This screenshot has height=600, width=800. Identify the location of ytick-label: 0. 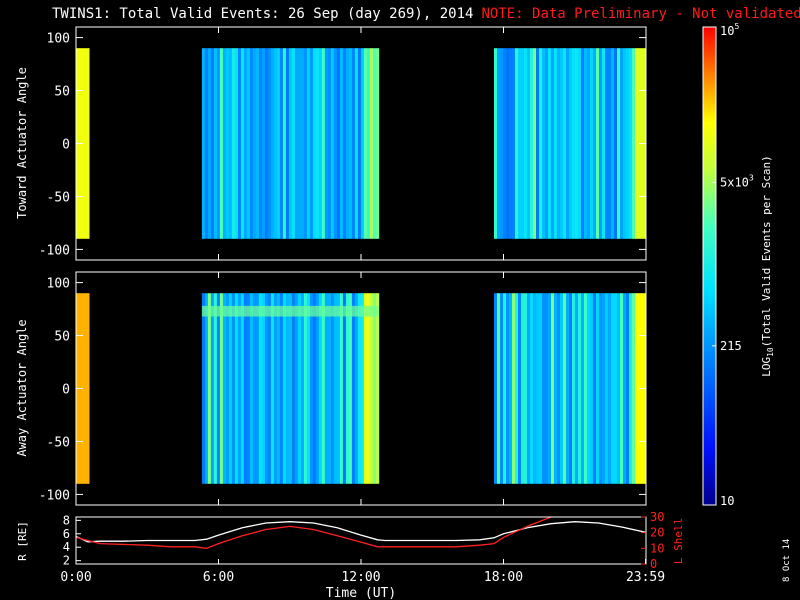
(66, 390).